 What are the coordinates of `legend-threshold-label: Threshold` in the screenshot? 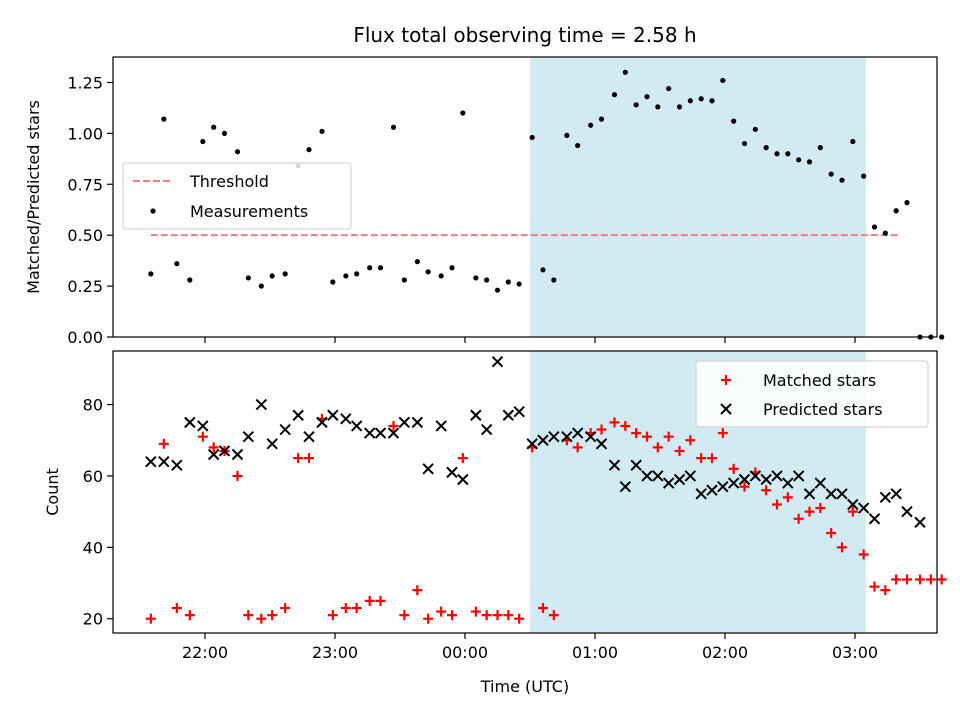 It's located at (229, 181).